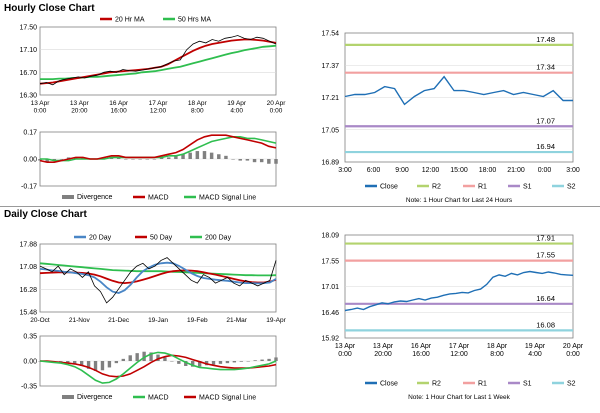  I want to click on daily-pivot-y-tick: 17.55, so click(330, 261).